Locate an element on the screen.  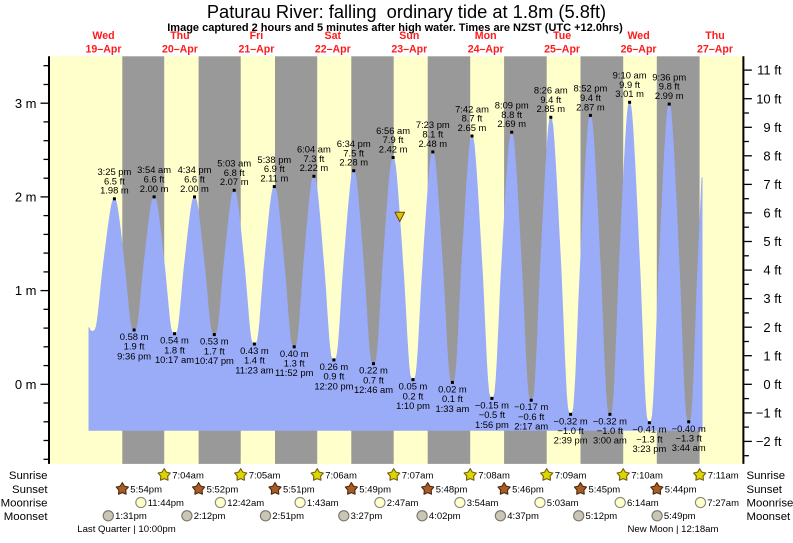
svg-text: 2:39 pm is located at coordinates (571, 440).